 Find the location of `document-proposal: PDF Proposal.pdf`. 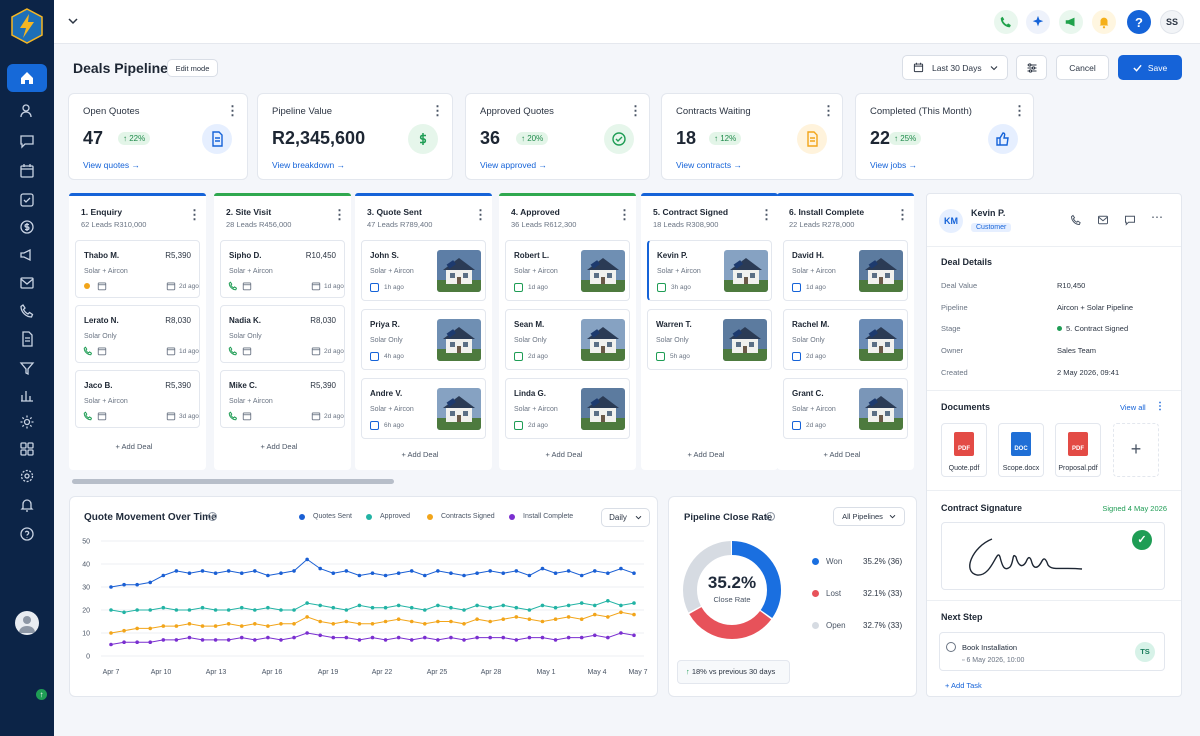

document-proposal: PDF Proposal.pdf is located at coordinates (1078, 450).